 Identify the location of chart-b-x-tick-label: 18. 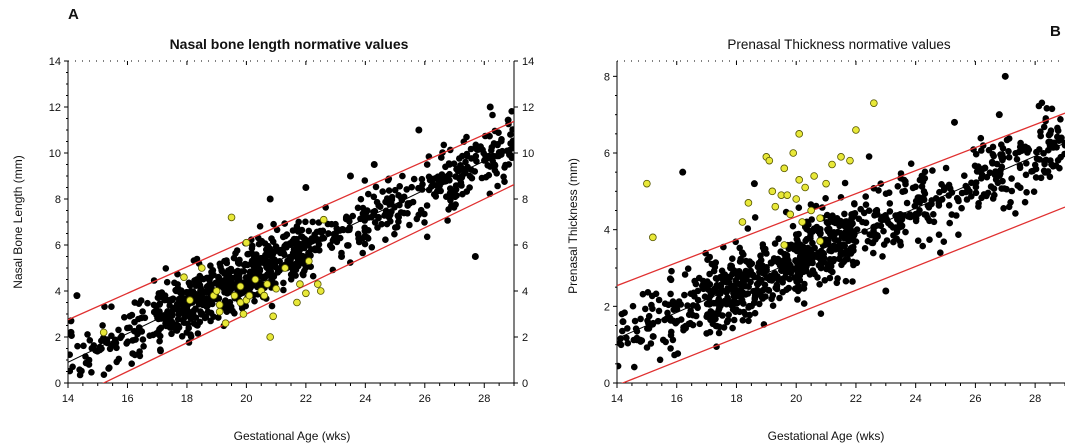
(736, 399).